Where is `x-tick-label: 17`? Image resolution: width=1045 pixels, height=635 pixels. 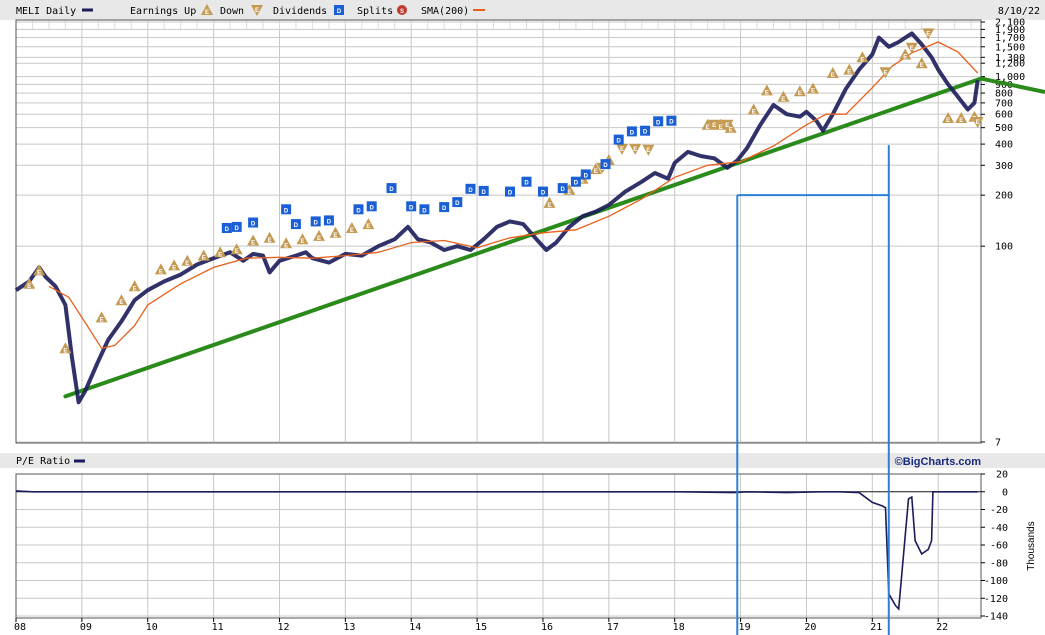 x-tick-label: 17 is located at coordinates (613, 627).